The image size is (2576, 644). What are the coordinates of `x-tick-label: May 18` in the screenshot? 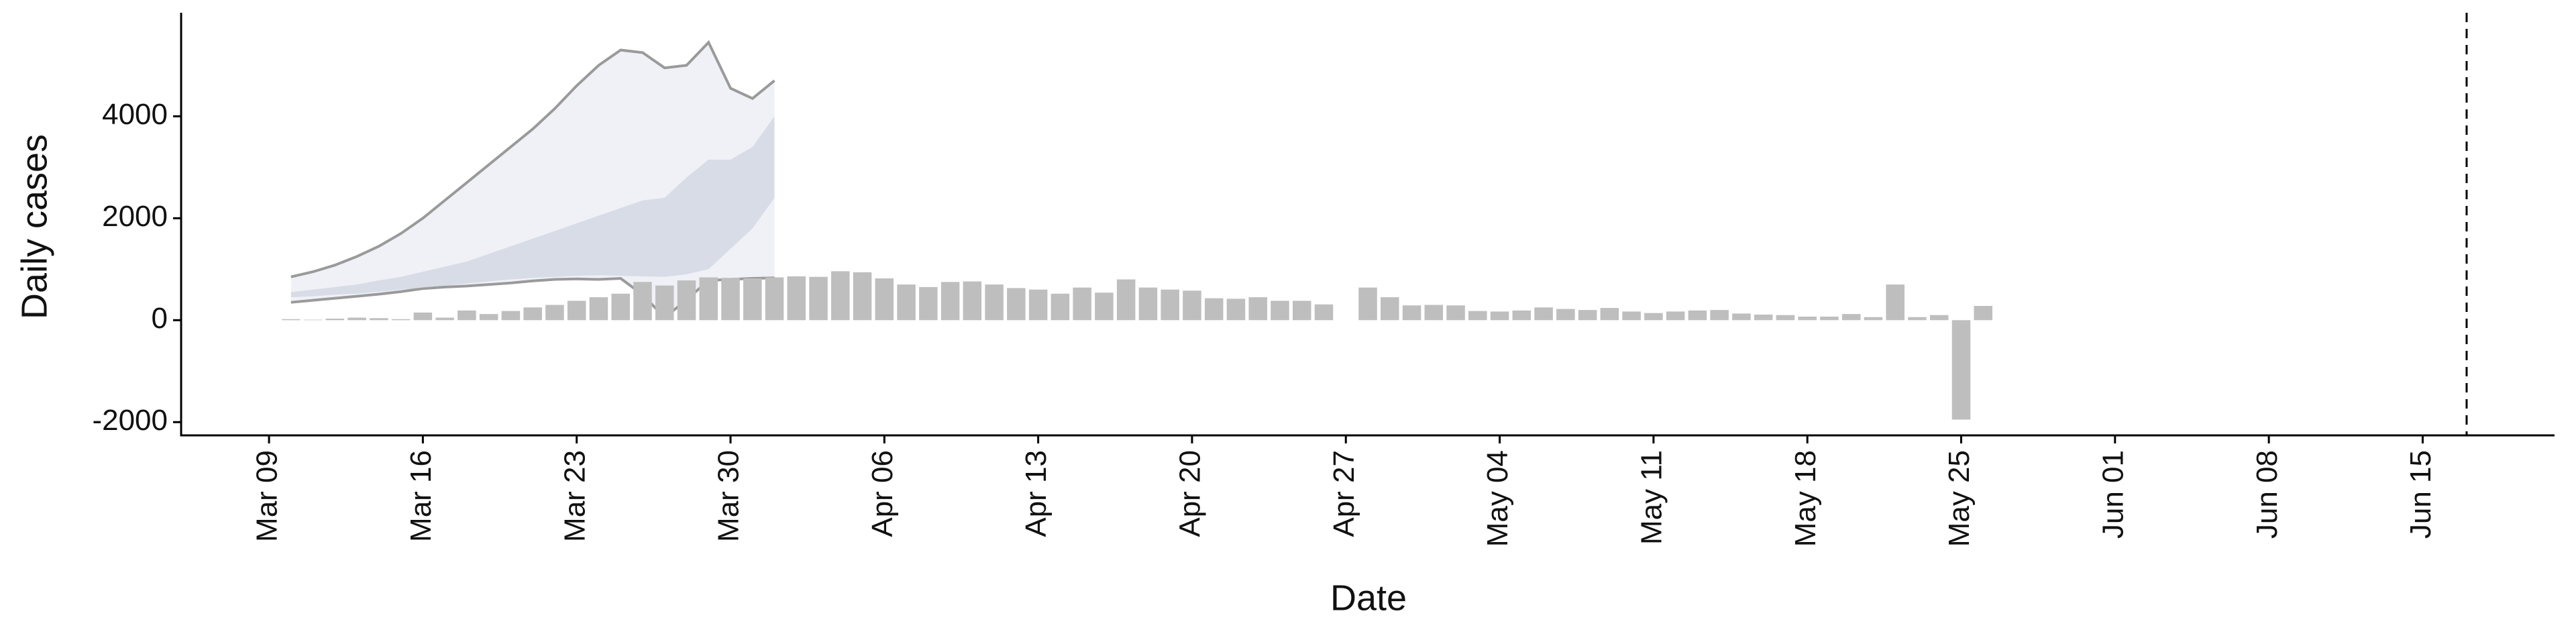 It's located at (1805, 498).